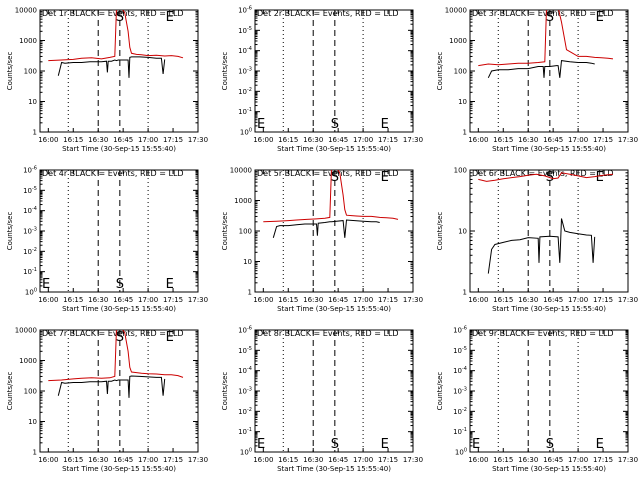 Image resolution: width=640 pixels, height=480 pixels. What do you see at coordinates (328, 333) in the screenshot?
I see `panel-title: Det 8r BLACK = Events, RED = LLD` at bounding box center [328, 333].